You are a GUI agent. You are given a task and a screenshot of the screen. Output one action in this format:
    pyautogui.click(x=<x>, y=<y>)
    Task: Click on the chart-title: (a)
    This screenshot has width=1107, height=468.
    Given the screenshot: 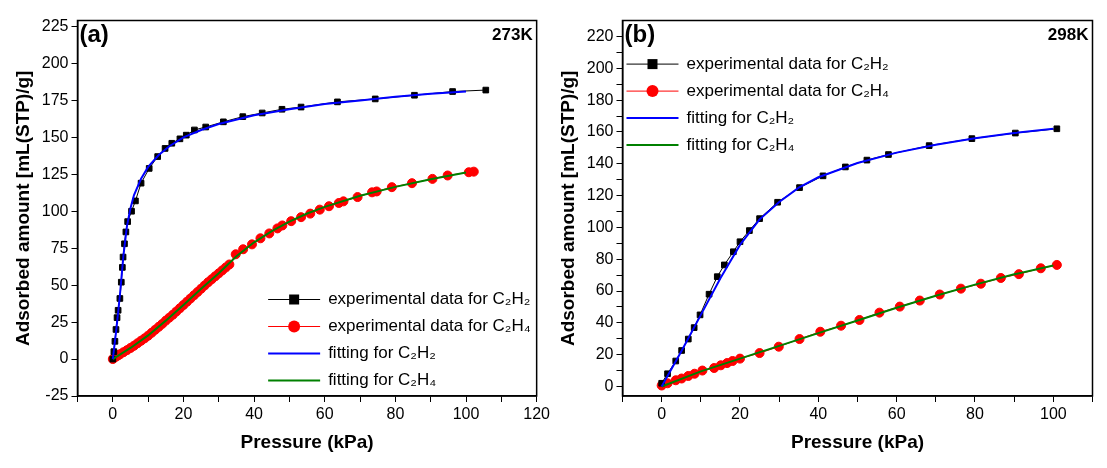 What is the action you would take?
    pyautogui.click(x=94, y=34)
    